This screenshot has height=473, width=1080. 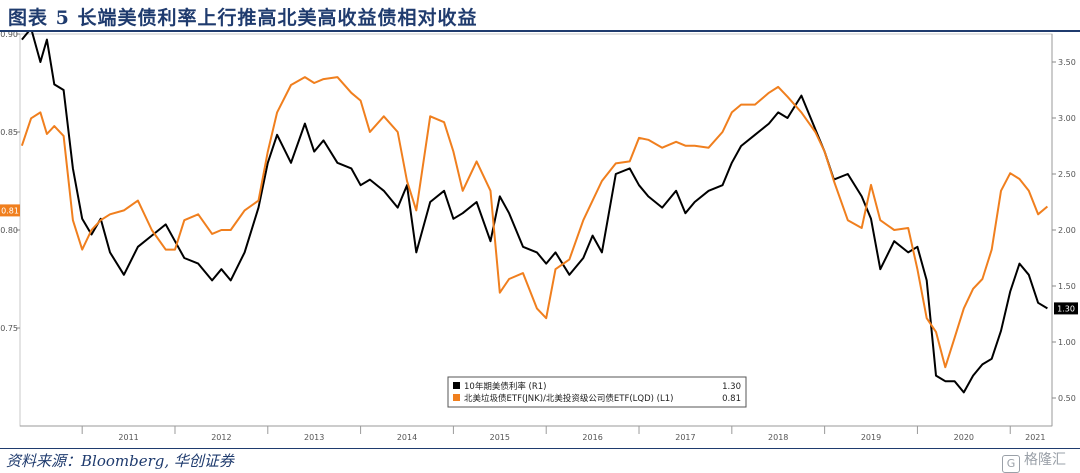 What do you see at coordinates (221, 437) in the screenshot?
I see `x-axis-tick-label: 2012` at bounding box center [221, 437].